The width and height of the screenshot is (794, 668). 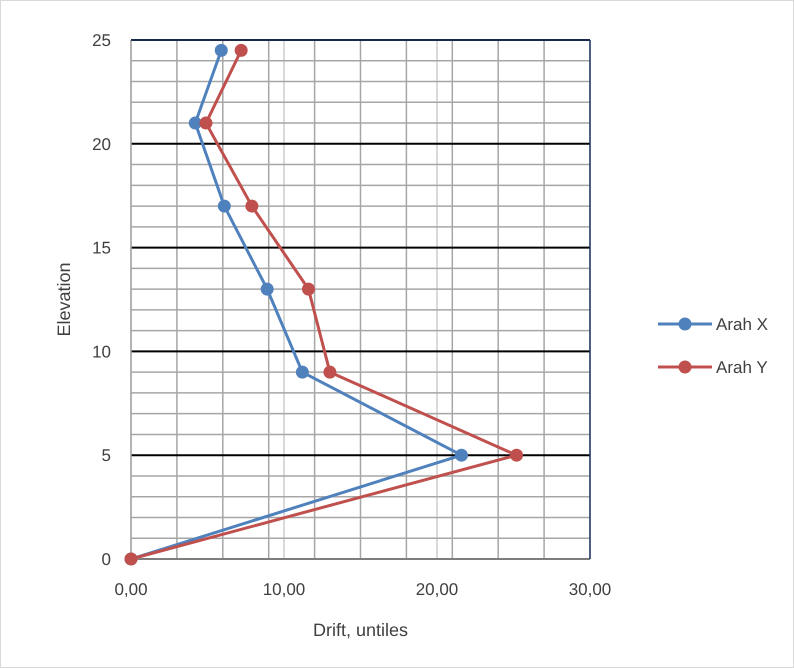 I want to click on legend-label: Arah X, so click(x=742, y=324).